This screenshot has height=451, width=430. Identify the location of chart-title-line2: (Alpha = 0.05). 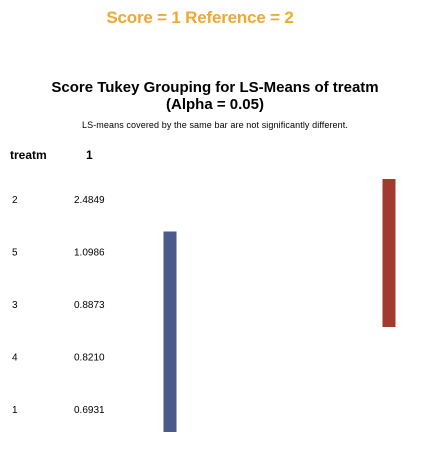
(215, 104).